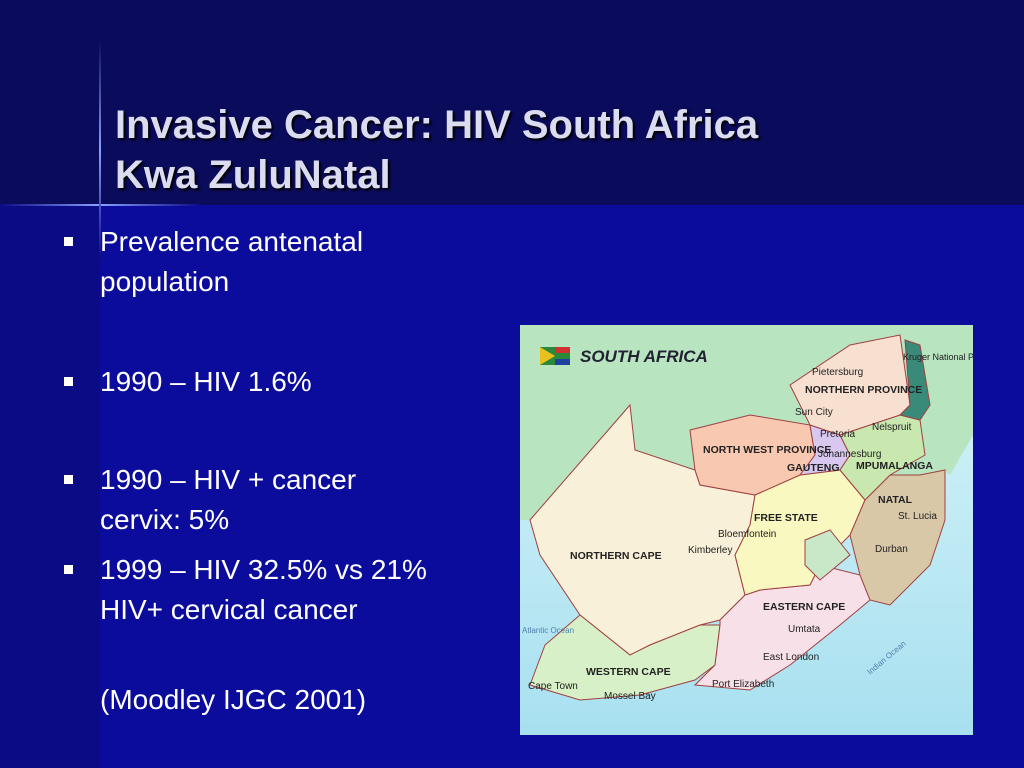 The image size is (1024, 768). Describe the element at coordinates (630, 696) in the screenshot. I see `map-label: Mossel Bay` at that location.